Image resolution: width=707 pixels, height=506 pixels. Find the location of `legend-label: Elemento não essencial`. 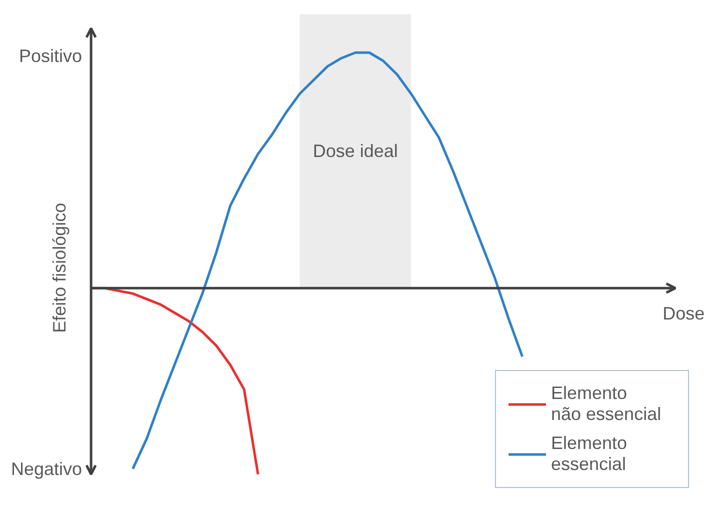

legend-label: Elemento não essencial is located at coordinates (606, 404).